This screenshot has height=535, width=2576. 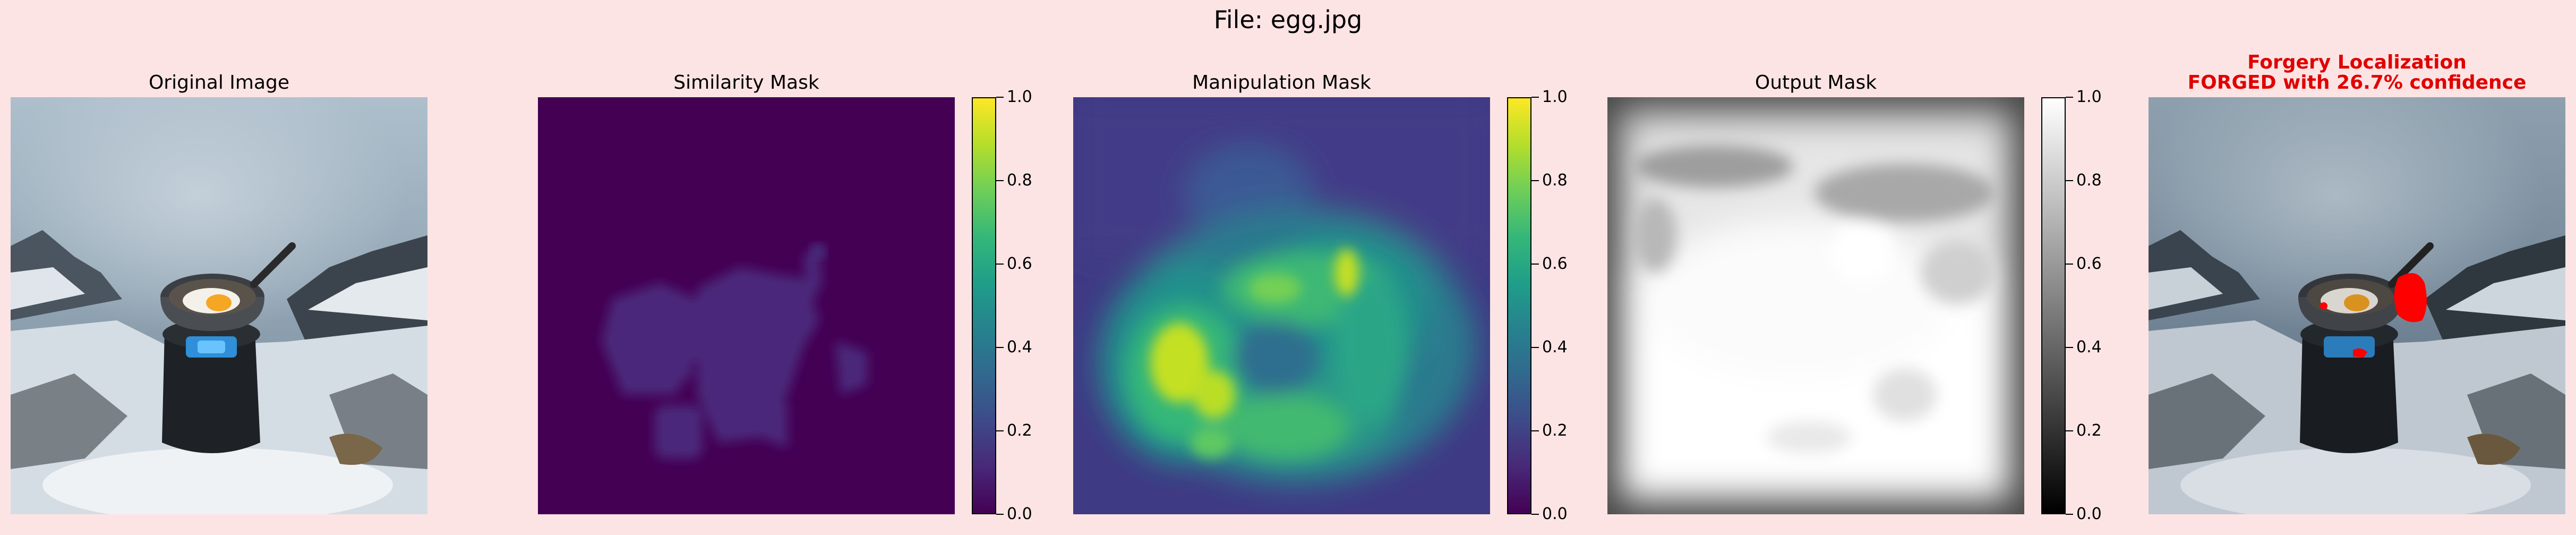 I want to click on output-colorbar, so click(x=2053, y=305).